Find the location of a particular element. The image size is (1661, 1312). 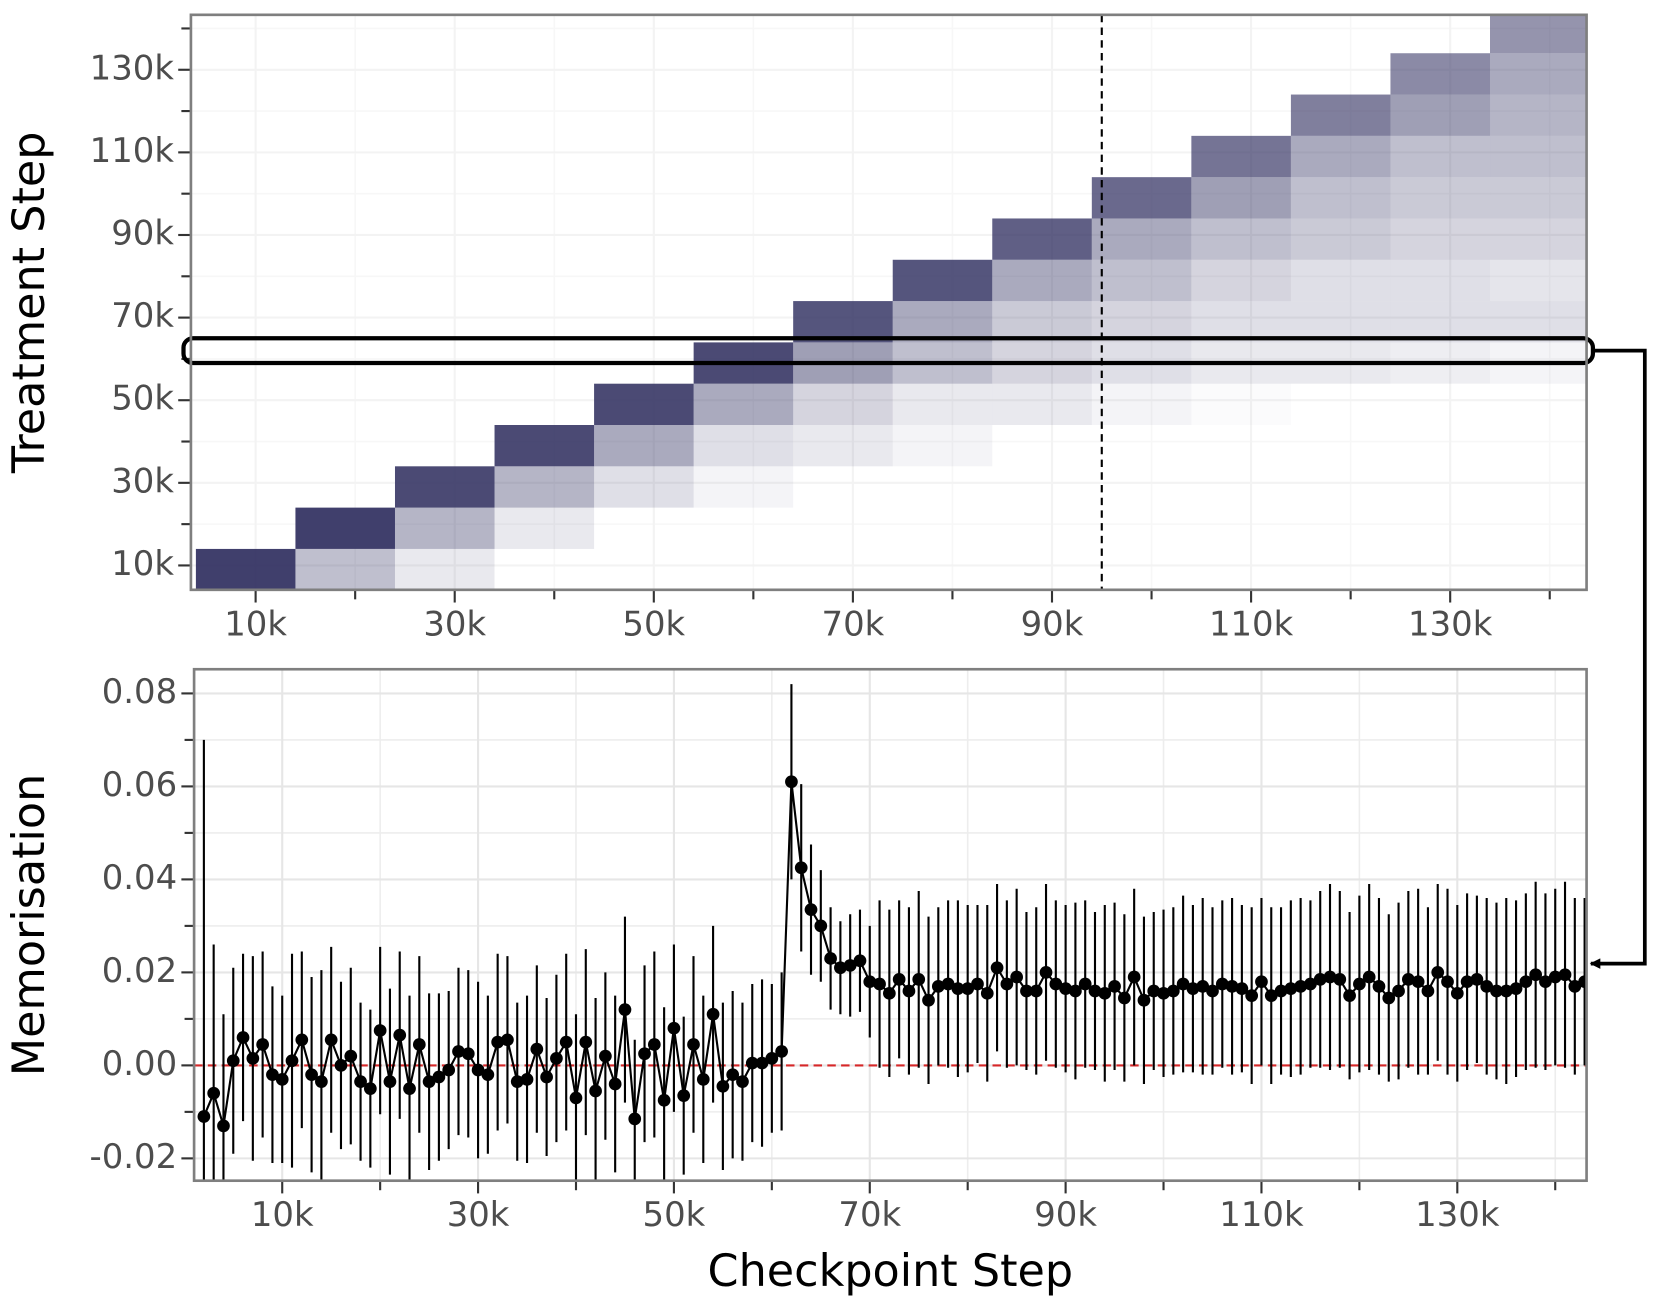

y-tick-label: 70k is located at coordinates (142, 315).